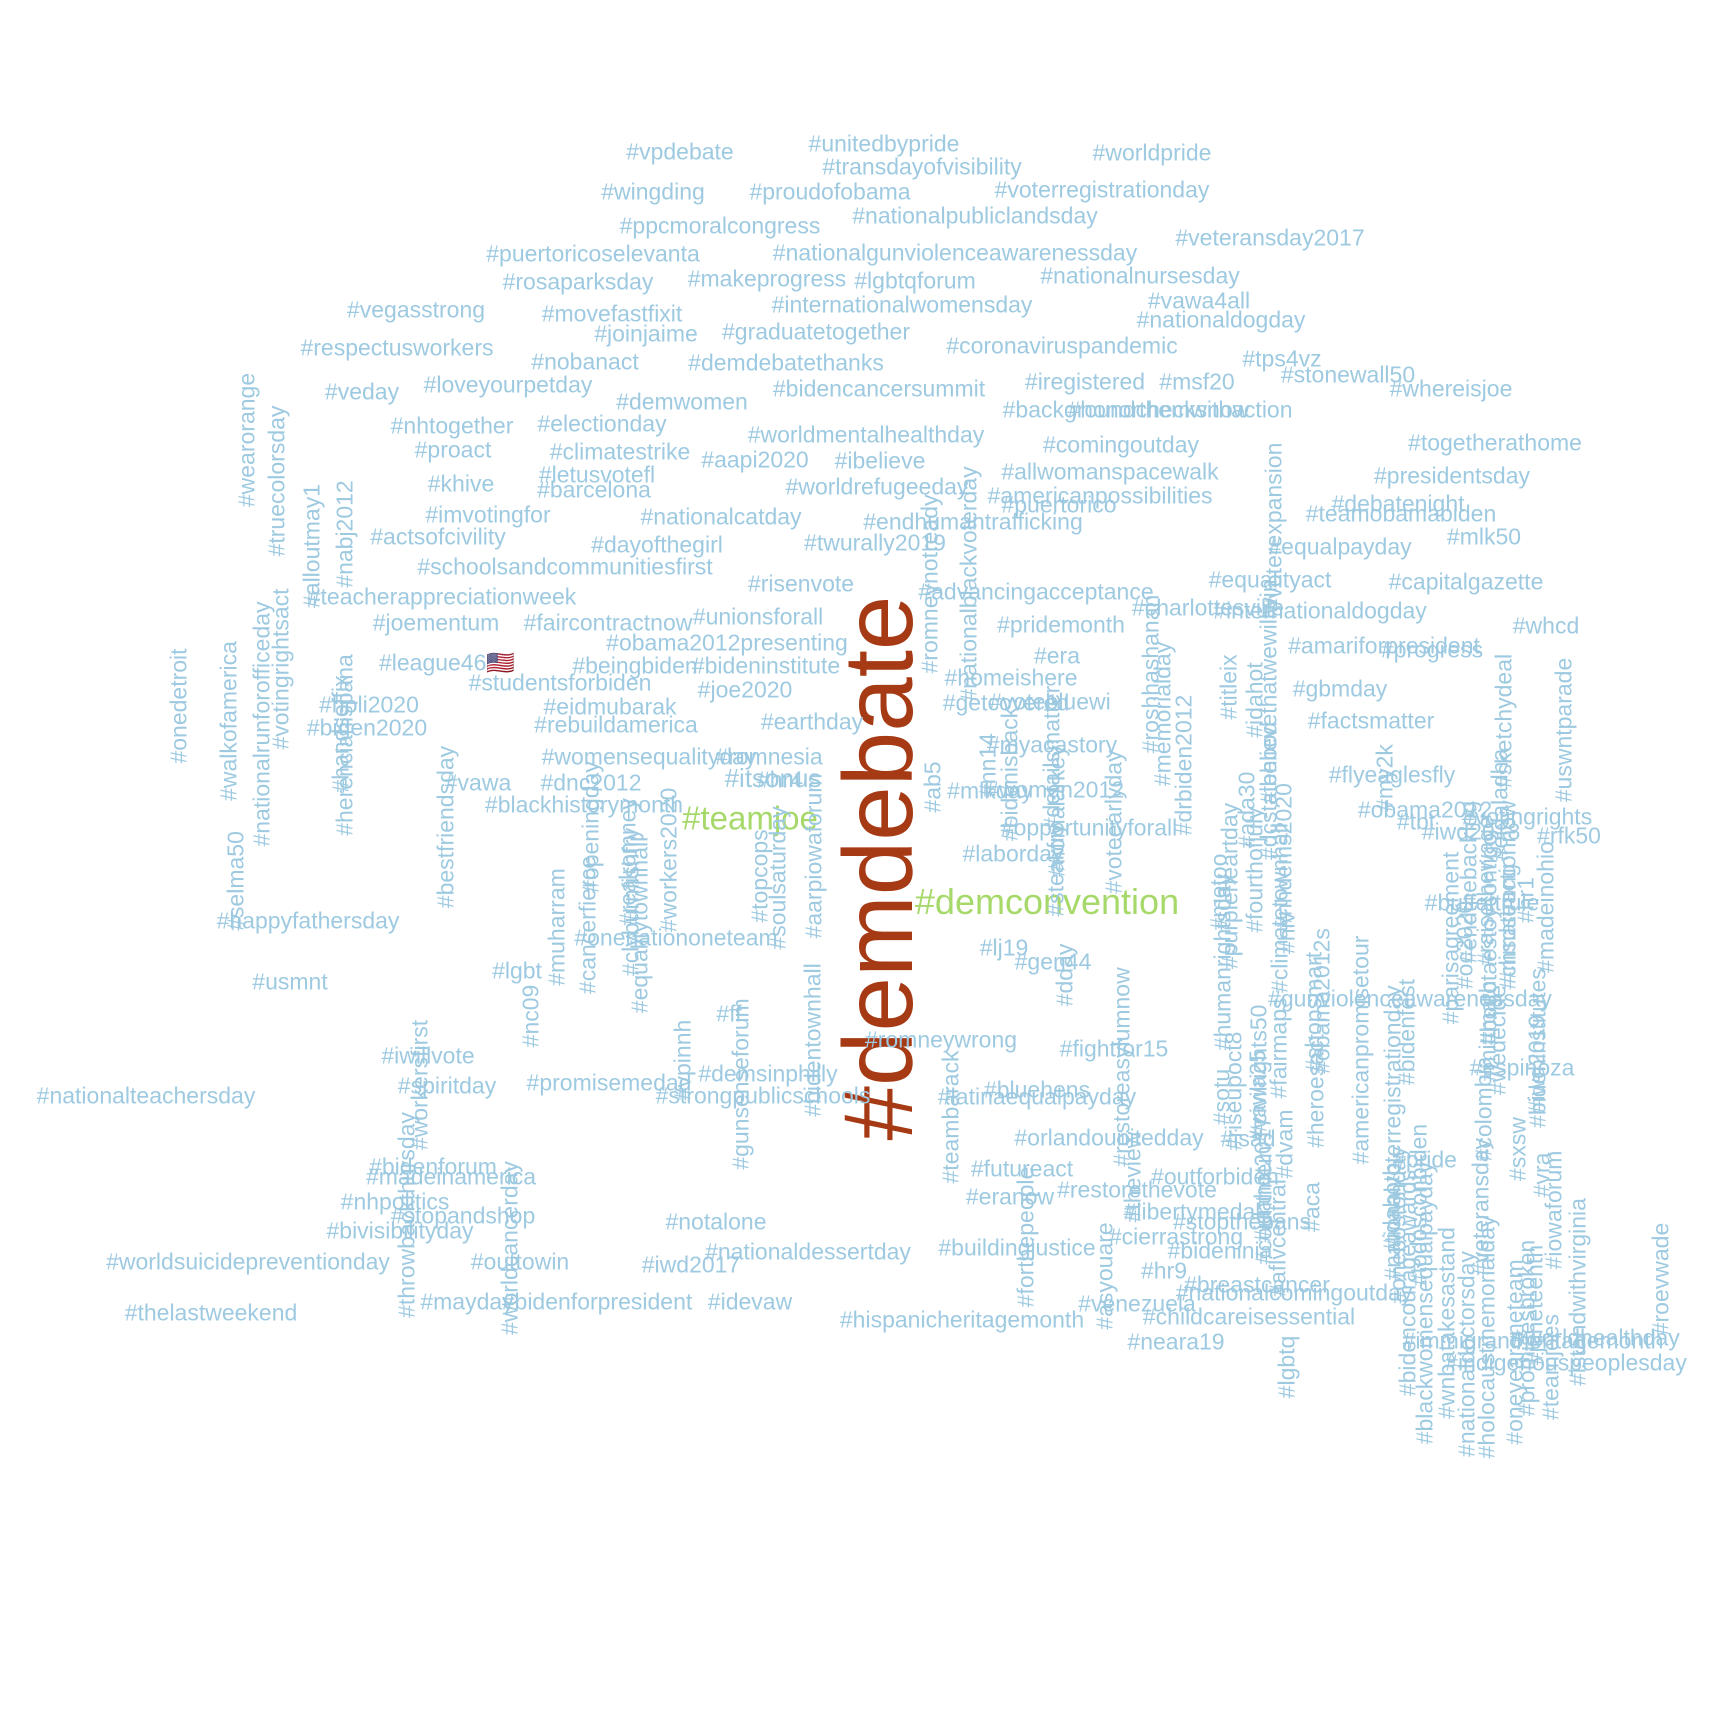  Describe the element at coordinates (228, 721) in the screenshot. I see `word-walkofamerica: #walkofamerica` at that location.